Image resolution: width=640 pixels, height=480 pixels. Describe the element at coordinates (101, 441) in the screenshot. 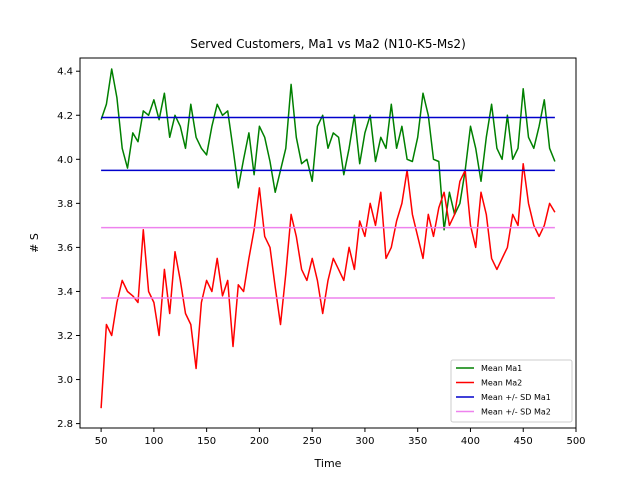

I see `x-tick-label: 50` at that location.